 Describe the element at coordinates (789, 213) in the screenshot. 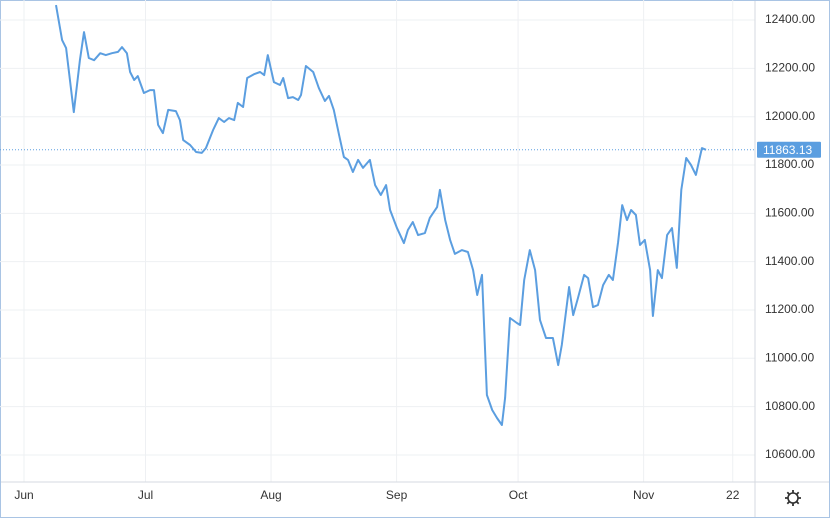

I see `y-tick-label: 11600.00` at that location.